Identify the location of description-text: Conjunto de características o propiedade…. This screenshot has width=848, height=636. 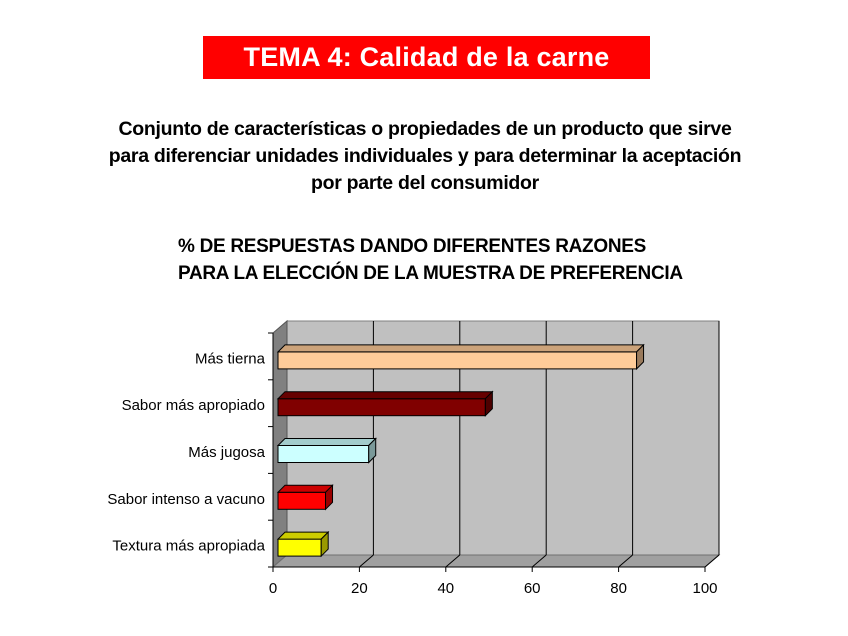
(425, 156).